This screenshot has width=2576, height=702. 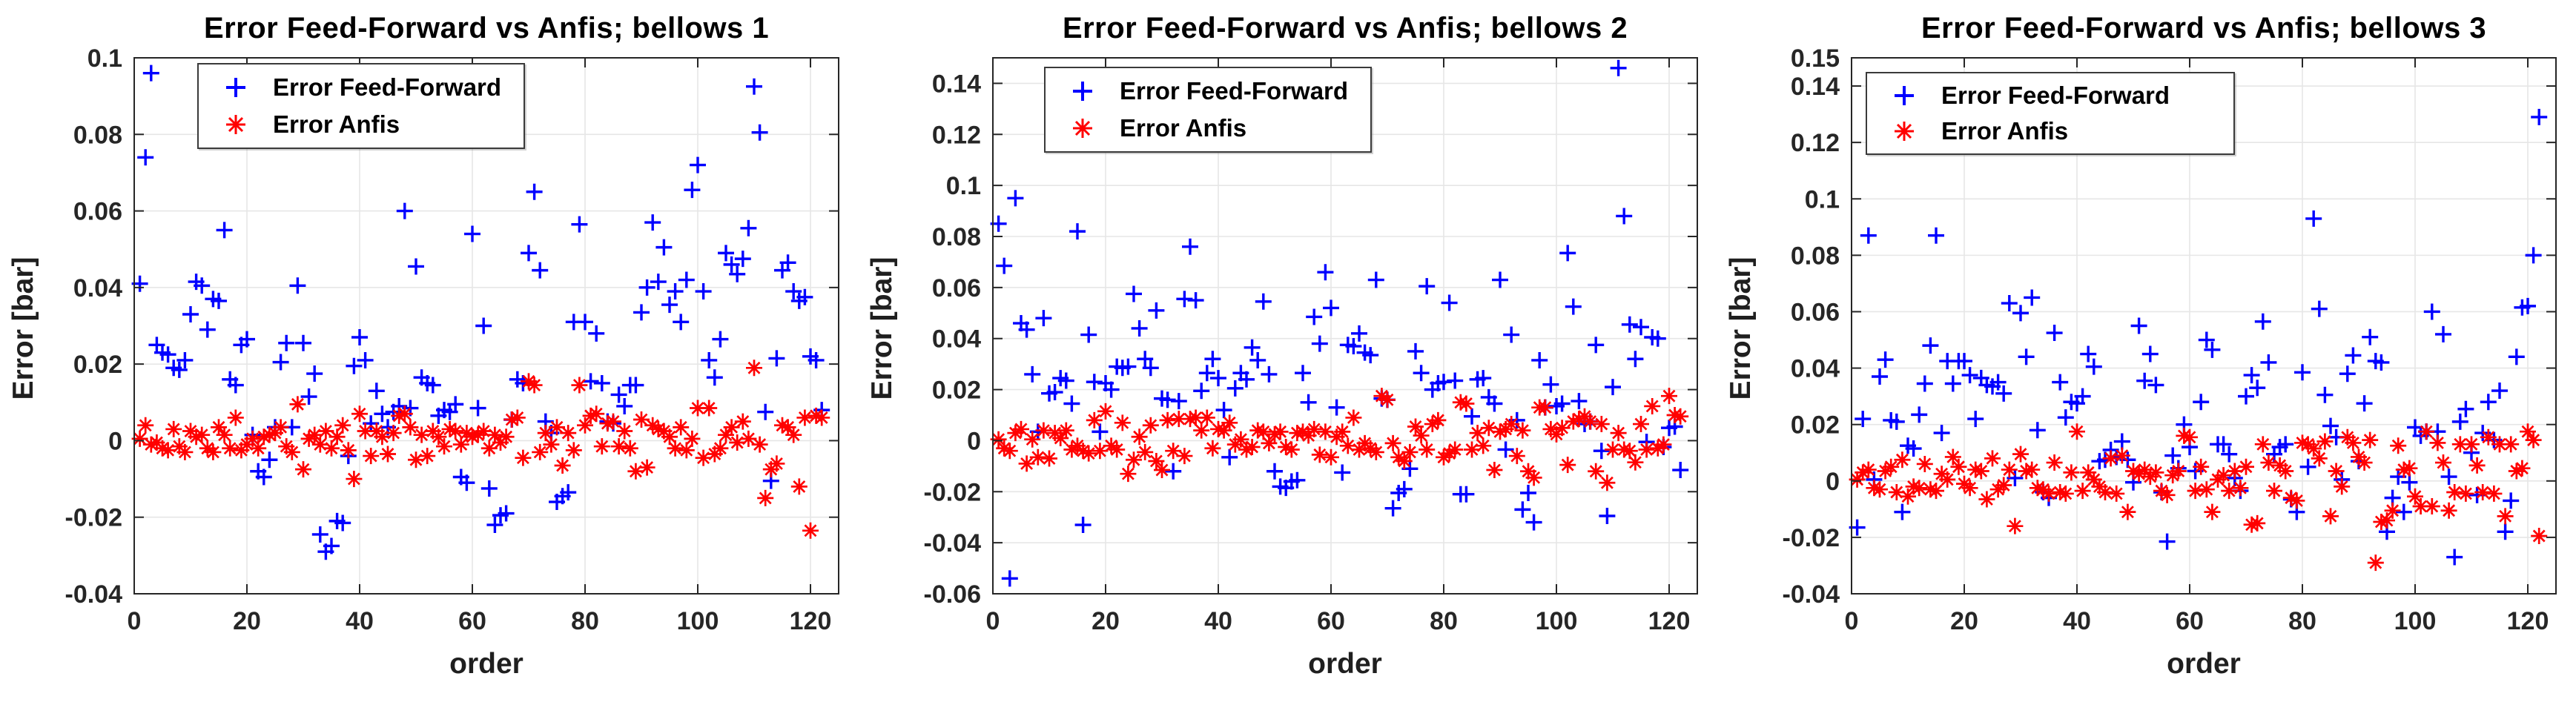 I want to click on chart-title: Error Feed-Forward vs Anfis; bellows 2, so click(x=1345, y=28).